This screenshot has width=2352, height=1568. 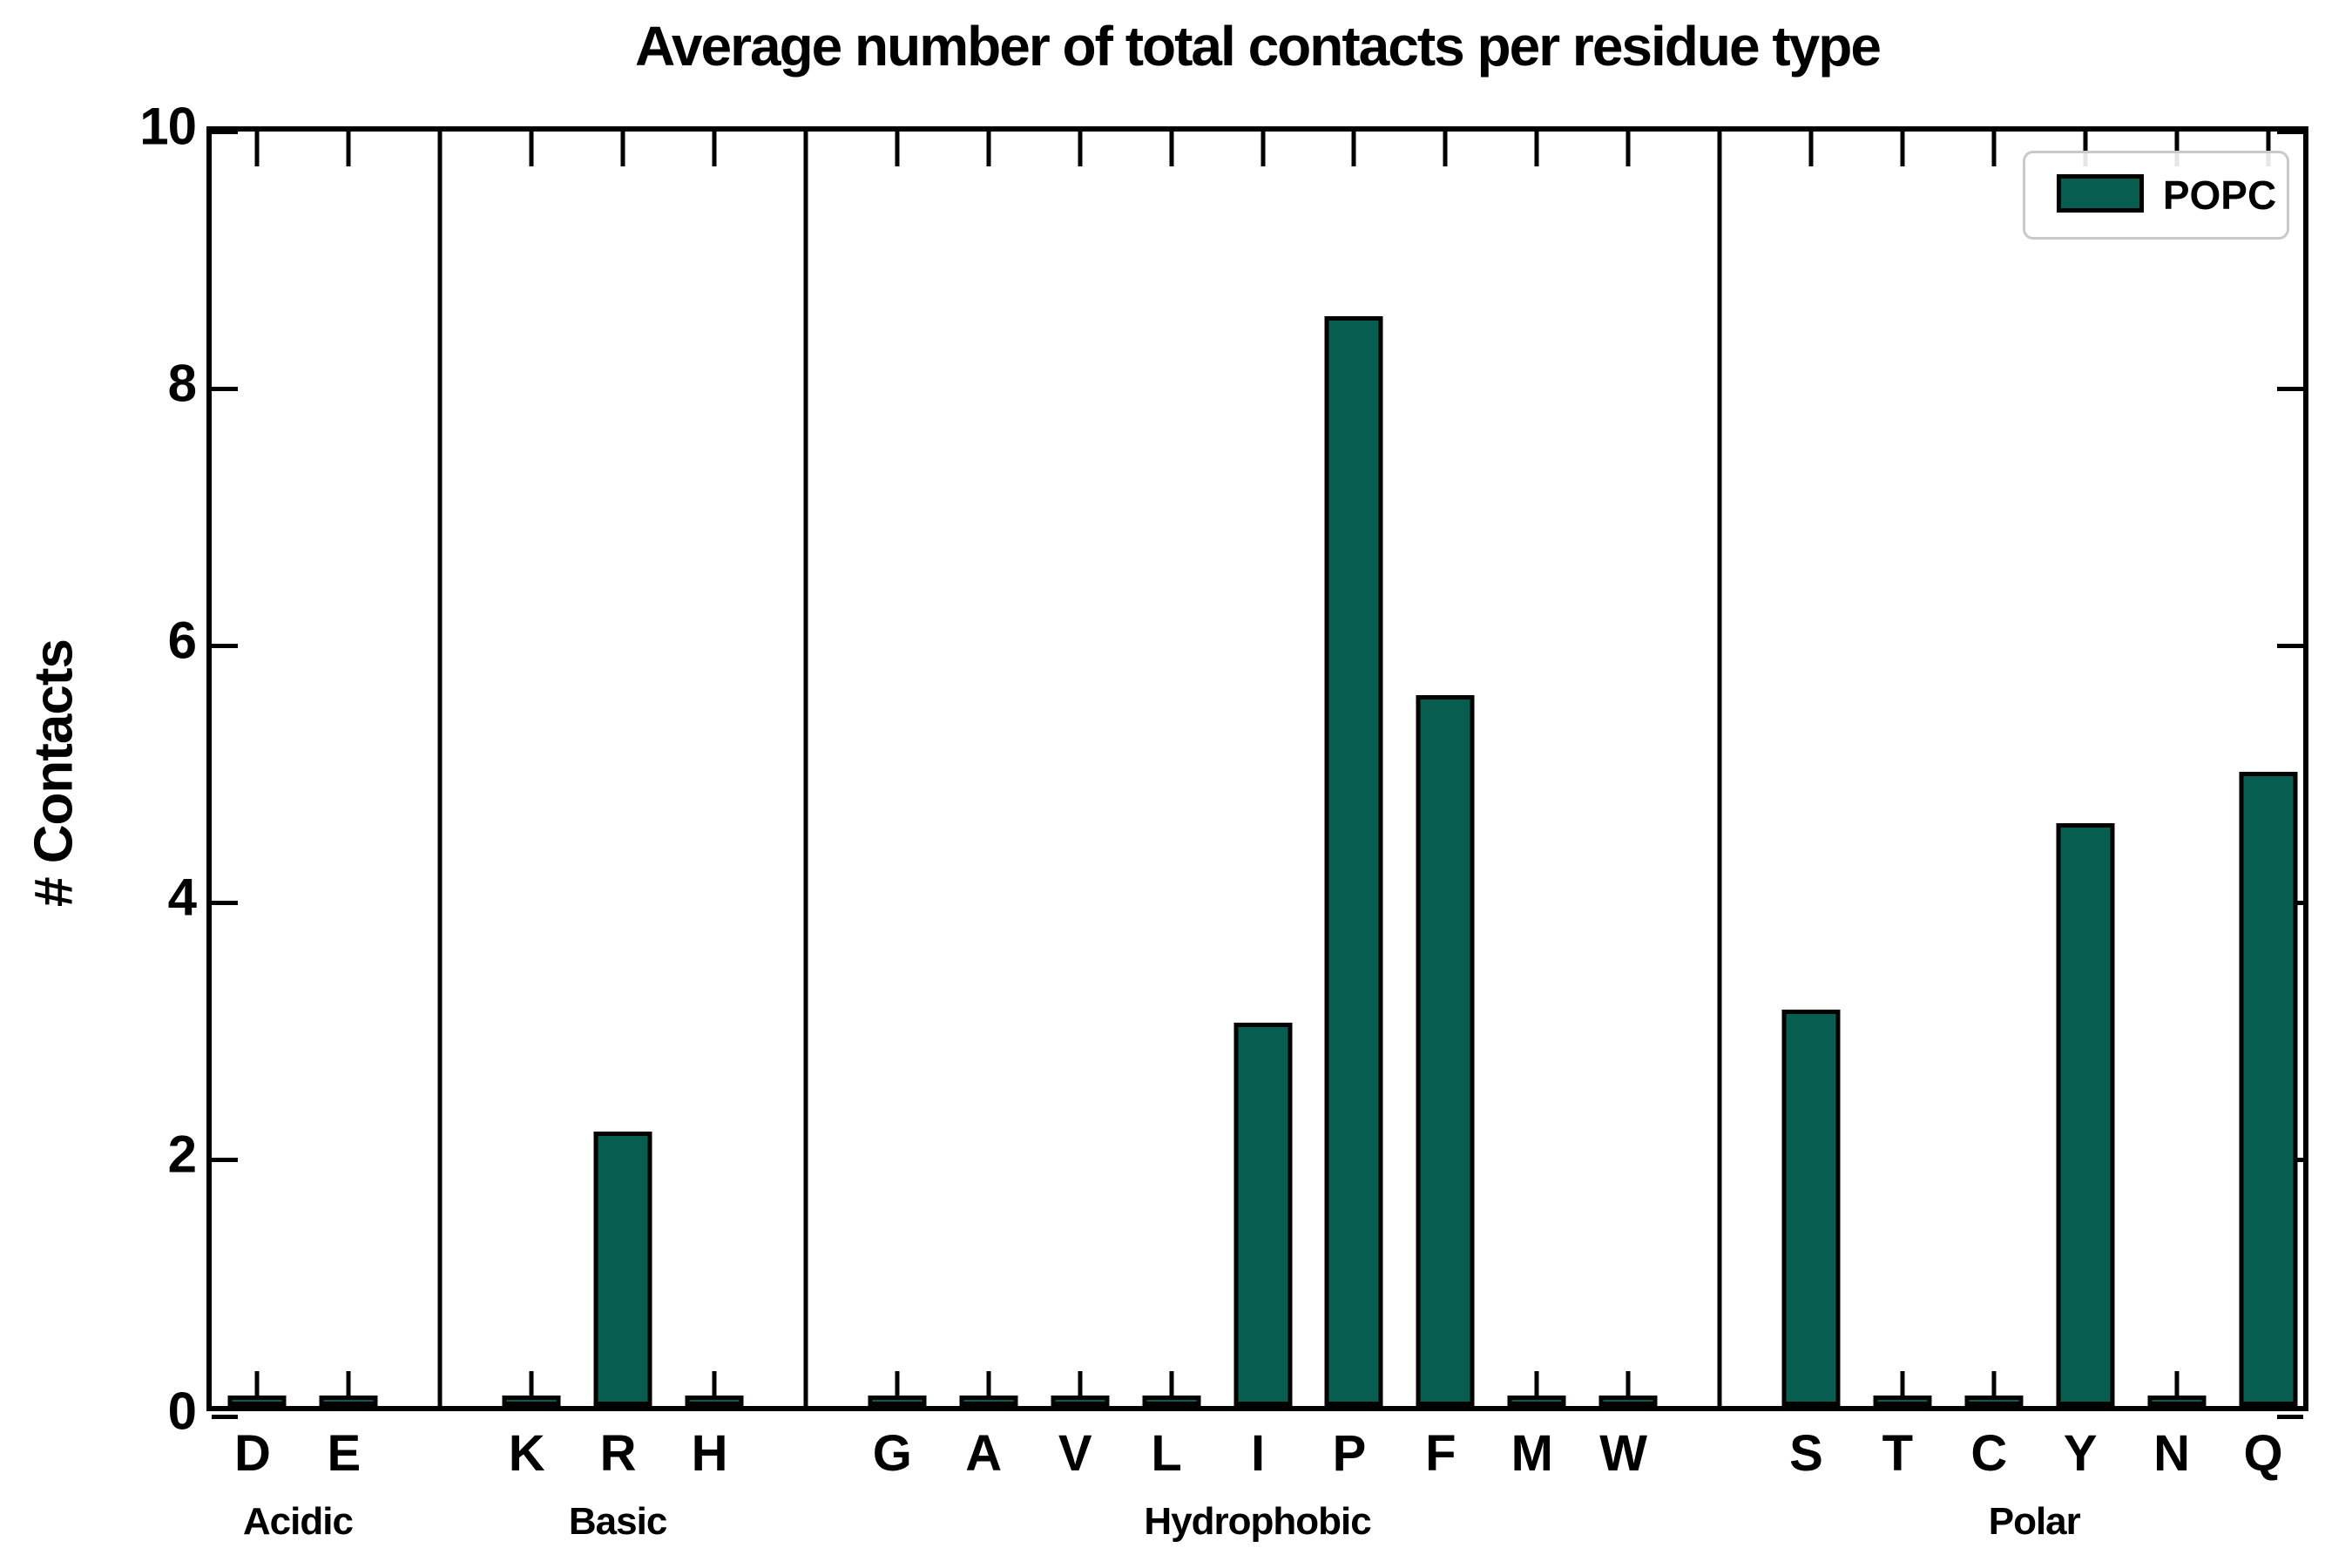 What do you see at coordinates (182, 897) in the screenshot?
I see `y-tick-label-4: 4` at bounding box center [182, 897].